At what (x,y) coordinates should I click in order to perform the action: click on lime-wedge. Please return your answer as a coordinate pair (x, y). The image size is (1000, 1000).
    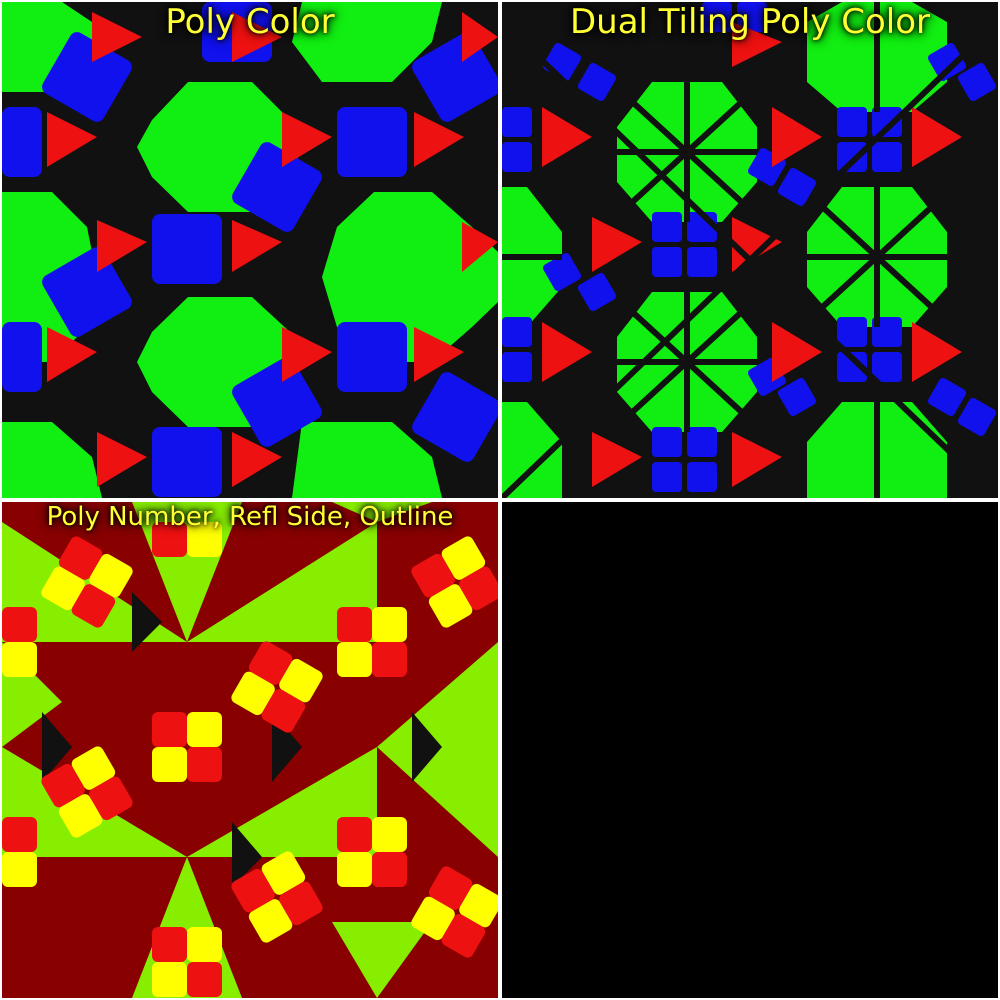
    Looking at the image, I should click on (382, 512).